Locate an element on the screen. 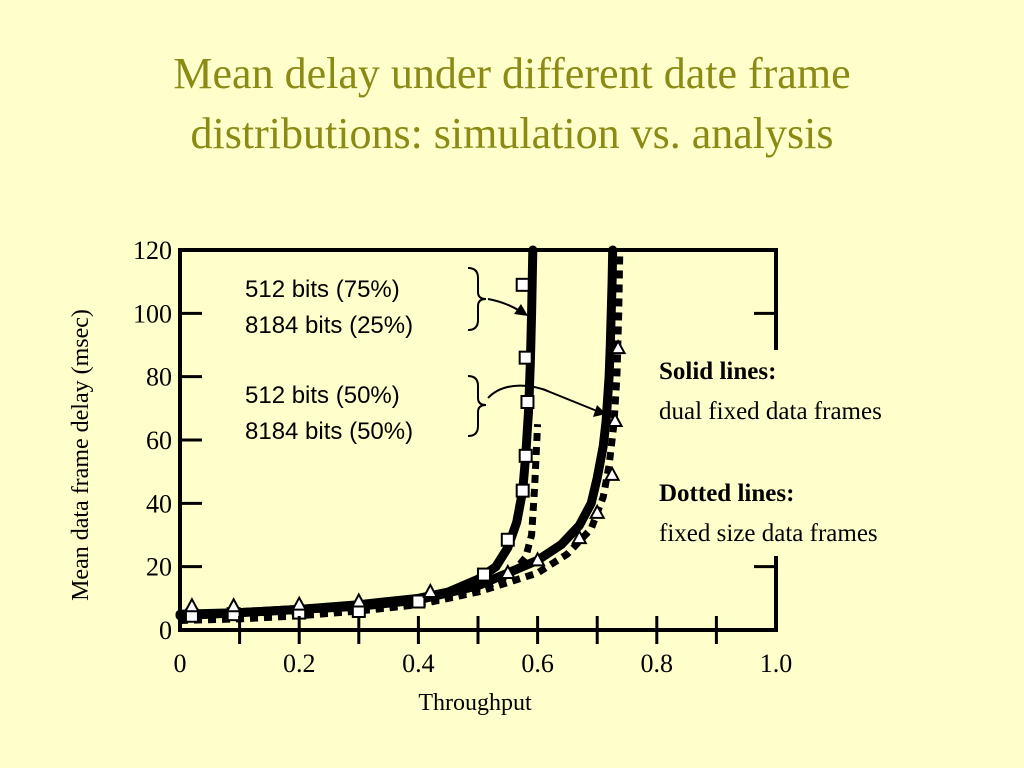 This screenshot has width=1024, height=768. annotation-a-arrow is located at coordinates (504, 305).